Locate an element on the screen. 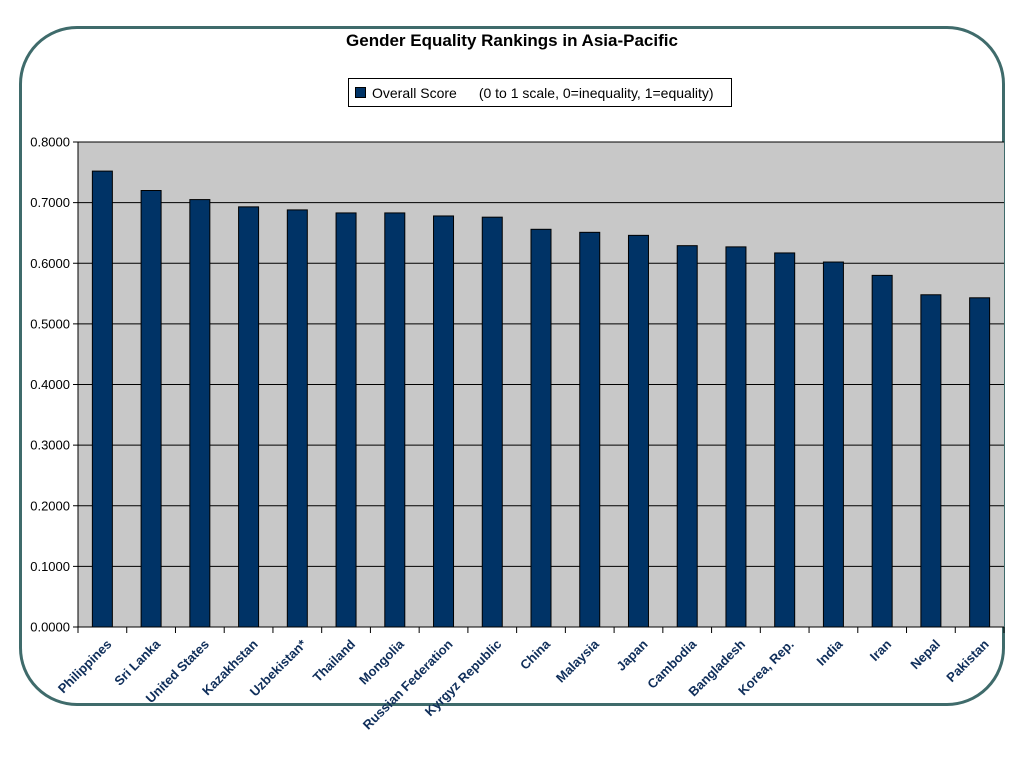  y-tick-label: 0.7000 is located at coordinates (50, 202).